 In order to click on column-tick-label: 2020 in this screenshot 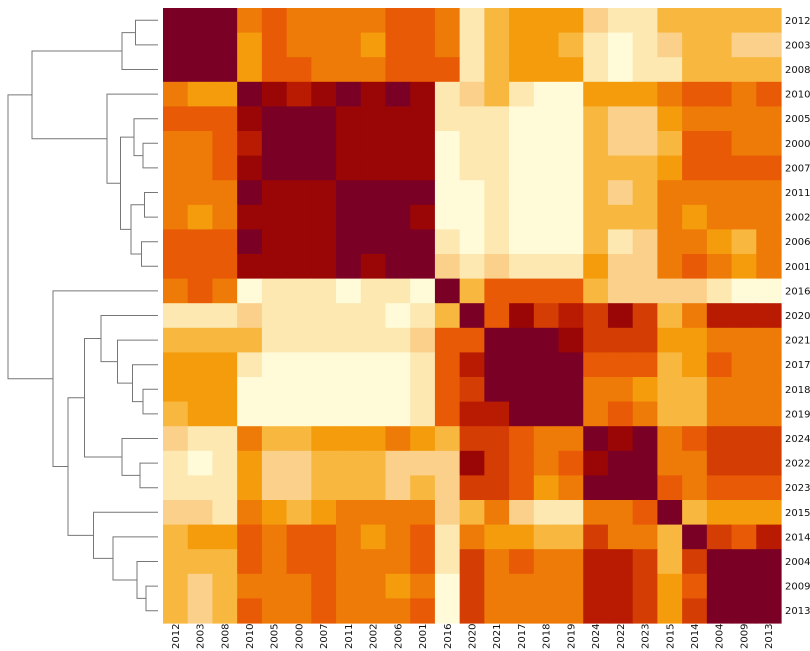, I will do `click(473, 636)`.